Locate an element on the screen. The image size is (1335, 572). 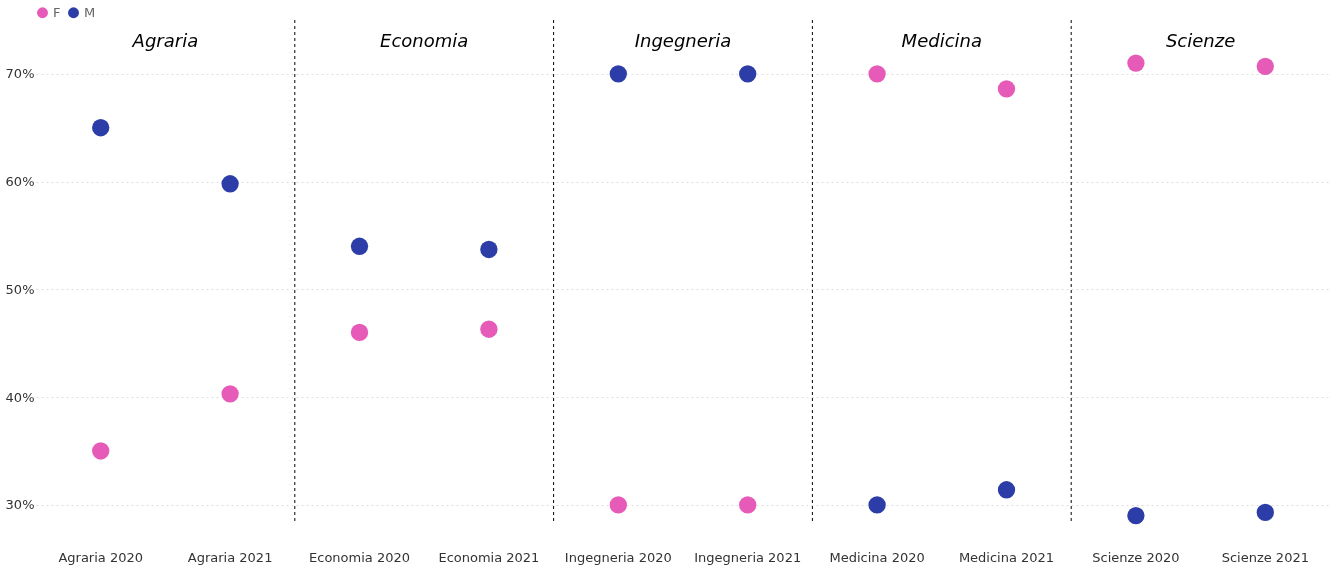
y-tick-label: 60% is located at coordinates (20, 182).